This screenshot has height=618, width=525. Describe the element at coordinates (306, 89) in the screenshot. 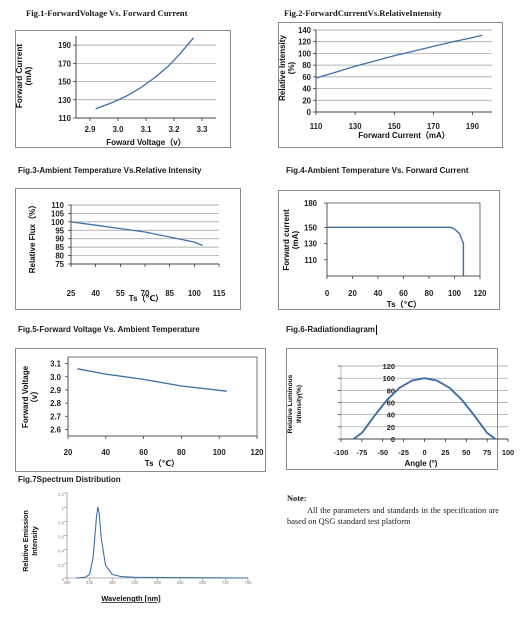

I see `fig2-ytick-label: 40` at that location.